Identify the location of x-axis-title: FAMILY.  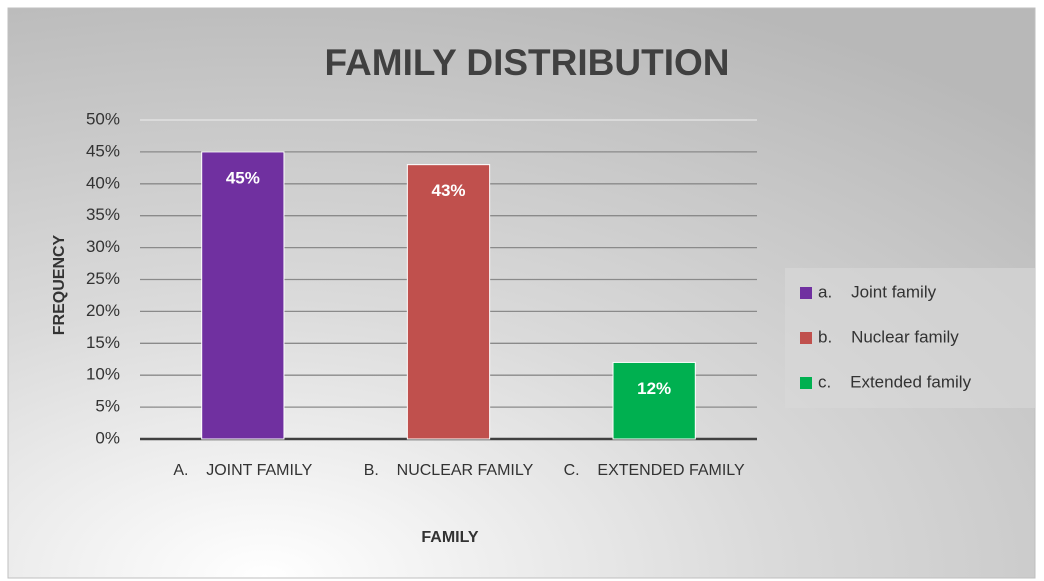
(450, 537).